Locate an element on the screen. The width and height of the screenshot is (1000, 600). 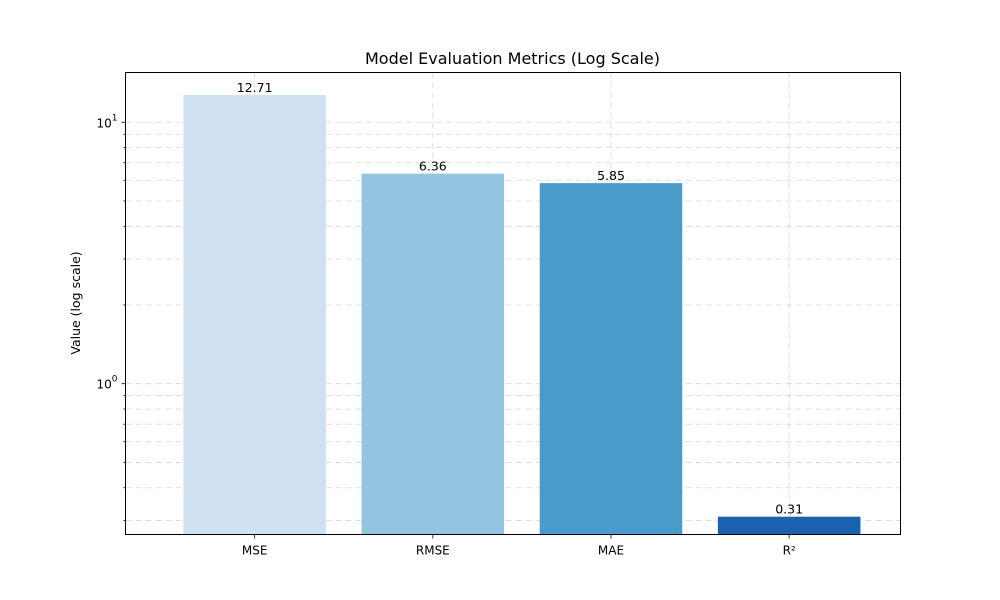
data-label: 5.85 is located at coordinates (611, 175).